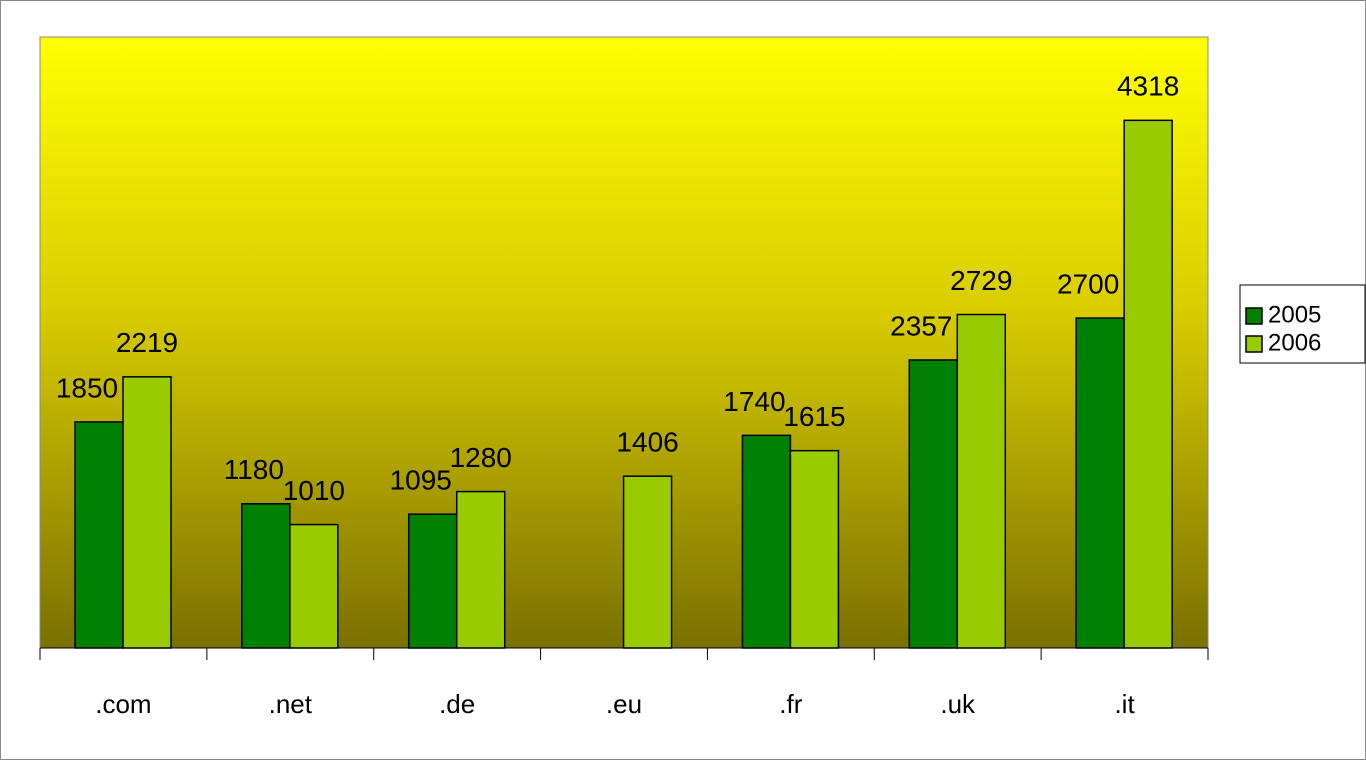  What do you see at coordinates (790, 704) in the screenshot?
I see `x-tick-label: .fr` at bounding box center [790, 704].